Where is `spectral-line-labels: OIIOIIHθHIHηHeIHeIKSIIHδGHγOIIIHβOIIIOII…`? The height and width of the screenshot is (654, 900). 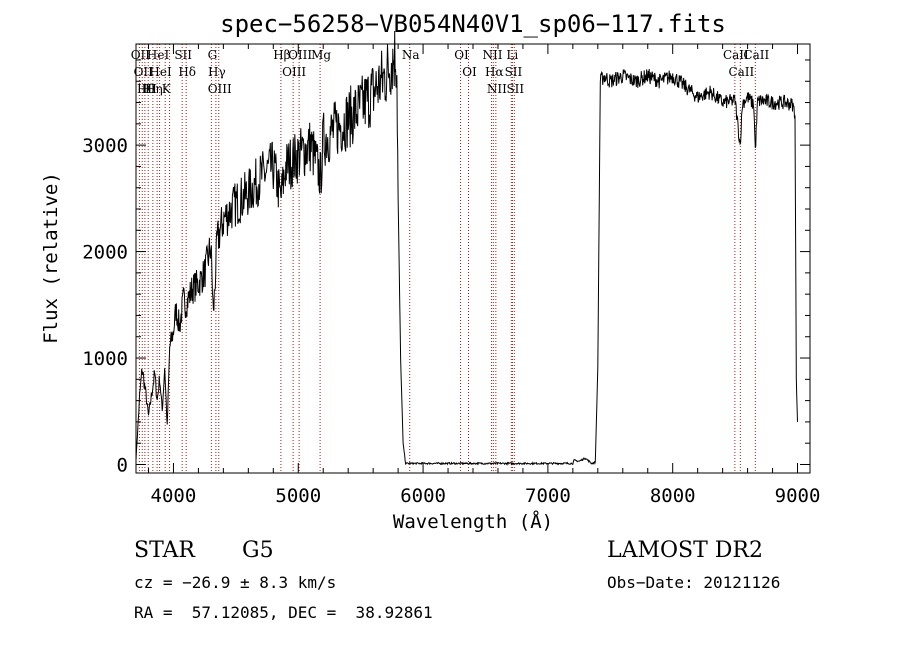
spectral-line-labels: OIIOIIHθHIHηHeIHeIKSIIHδGHγOIIIHβOIIIOII… is located at coordinates (450, 72).